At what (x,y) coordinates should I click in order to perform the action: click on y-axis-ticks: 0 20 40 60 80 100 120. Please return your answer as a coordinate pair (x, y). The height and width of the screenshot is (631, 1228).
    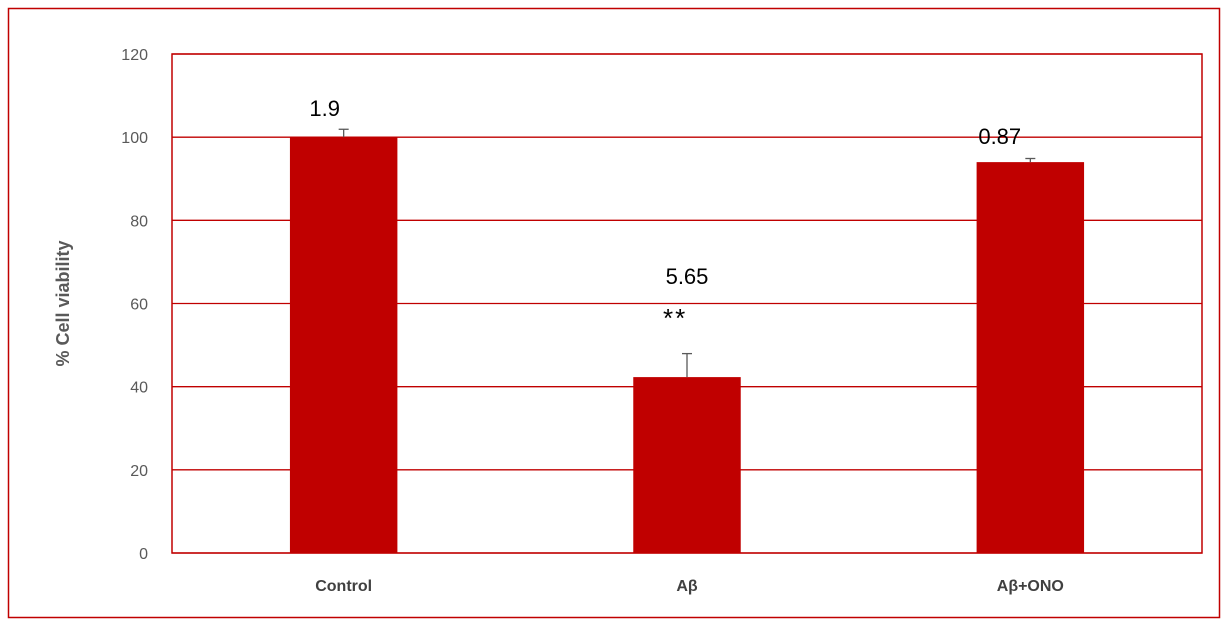
    Looking at the image, I should click on (134, 305).